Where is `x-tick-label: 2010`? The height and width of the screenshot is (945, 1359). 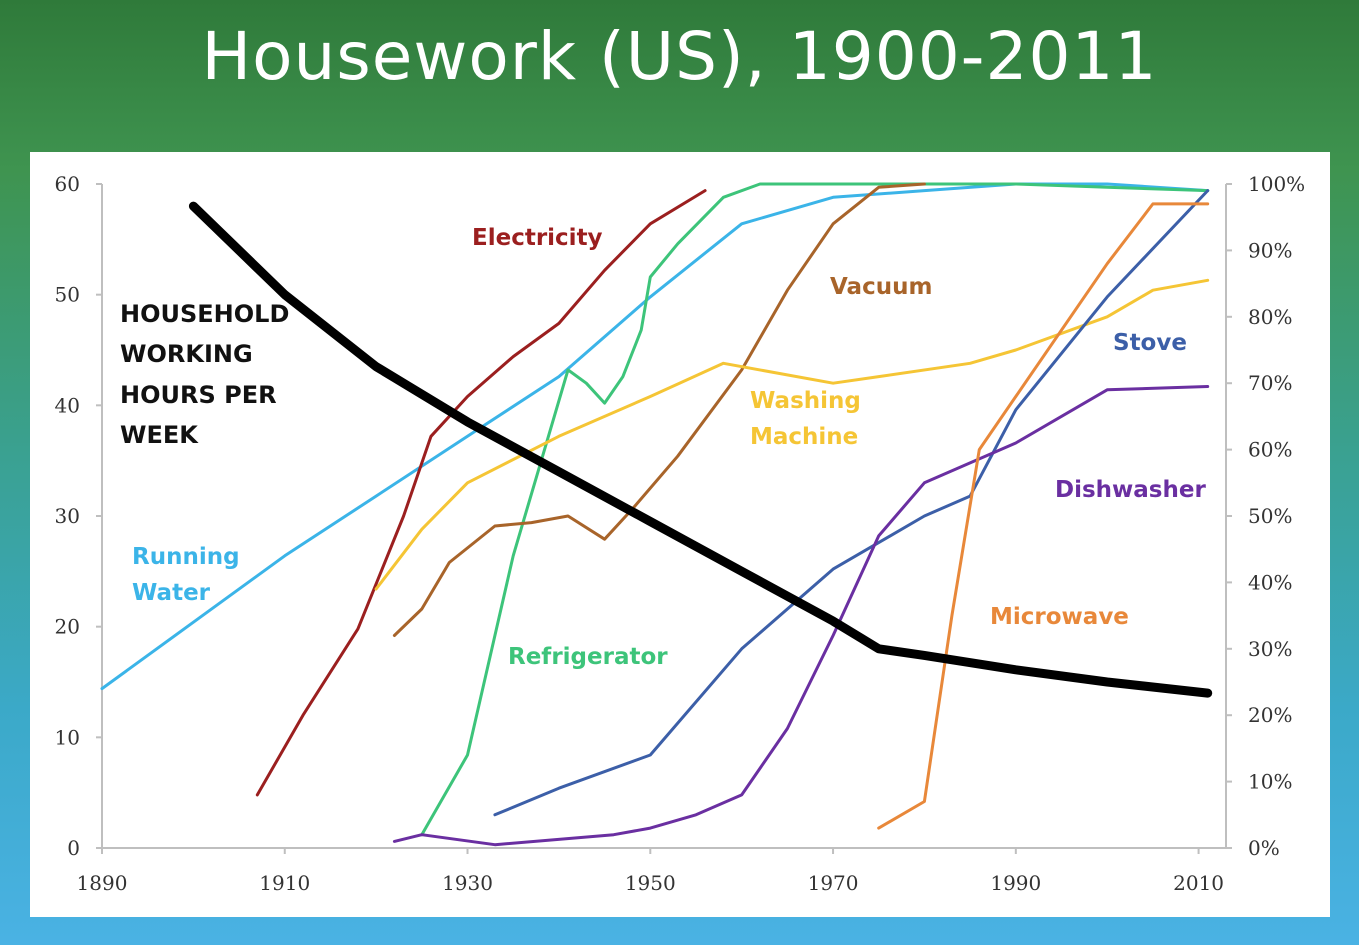 x-tick-label: 2010 is located at coordinates (1198, 883).